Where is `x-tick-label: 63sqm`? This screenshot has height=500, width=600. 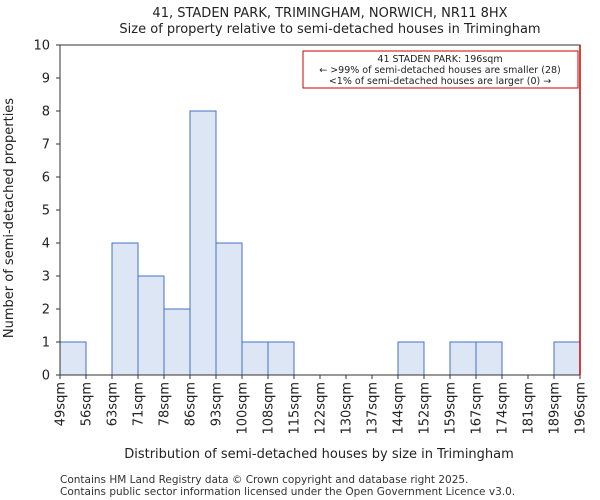
x-tick-label: 63sqm is located at coordinates (113, 404).